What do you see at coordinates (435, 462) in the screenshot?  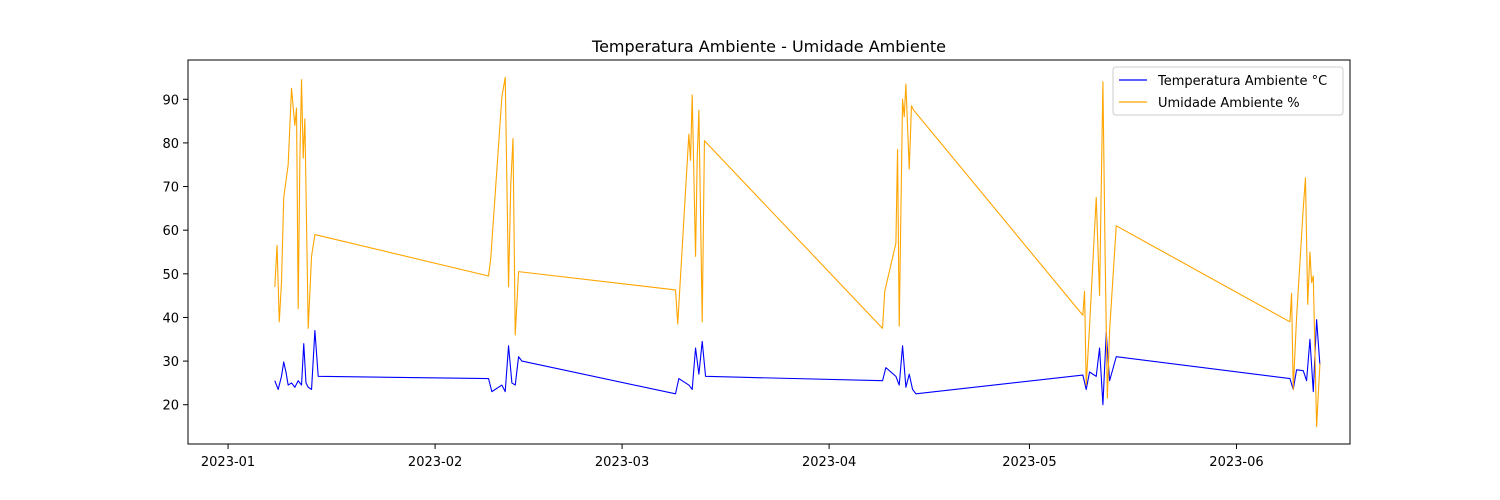 I see `x-tick-label: 2023-02` at bounding box center [435, 462].